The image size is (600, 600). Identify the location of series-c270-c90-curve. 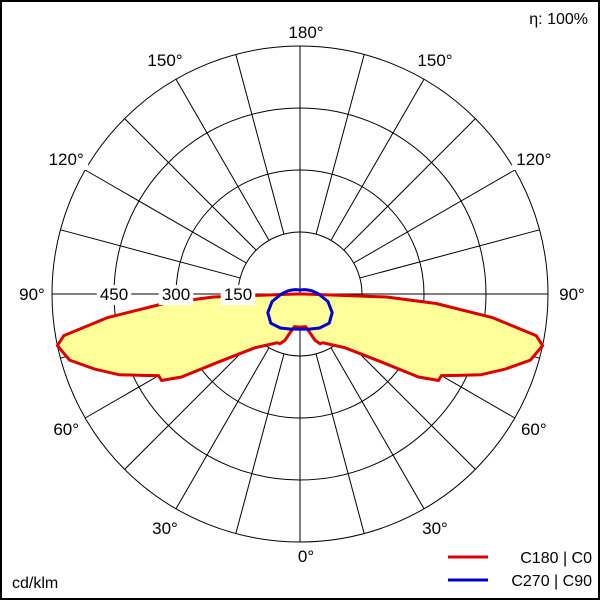
(300, 309).